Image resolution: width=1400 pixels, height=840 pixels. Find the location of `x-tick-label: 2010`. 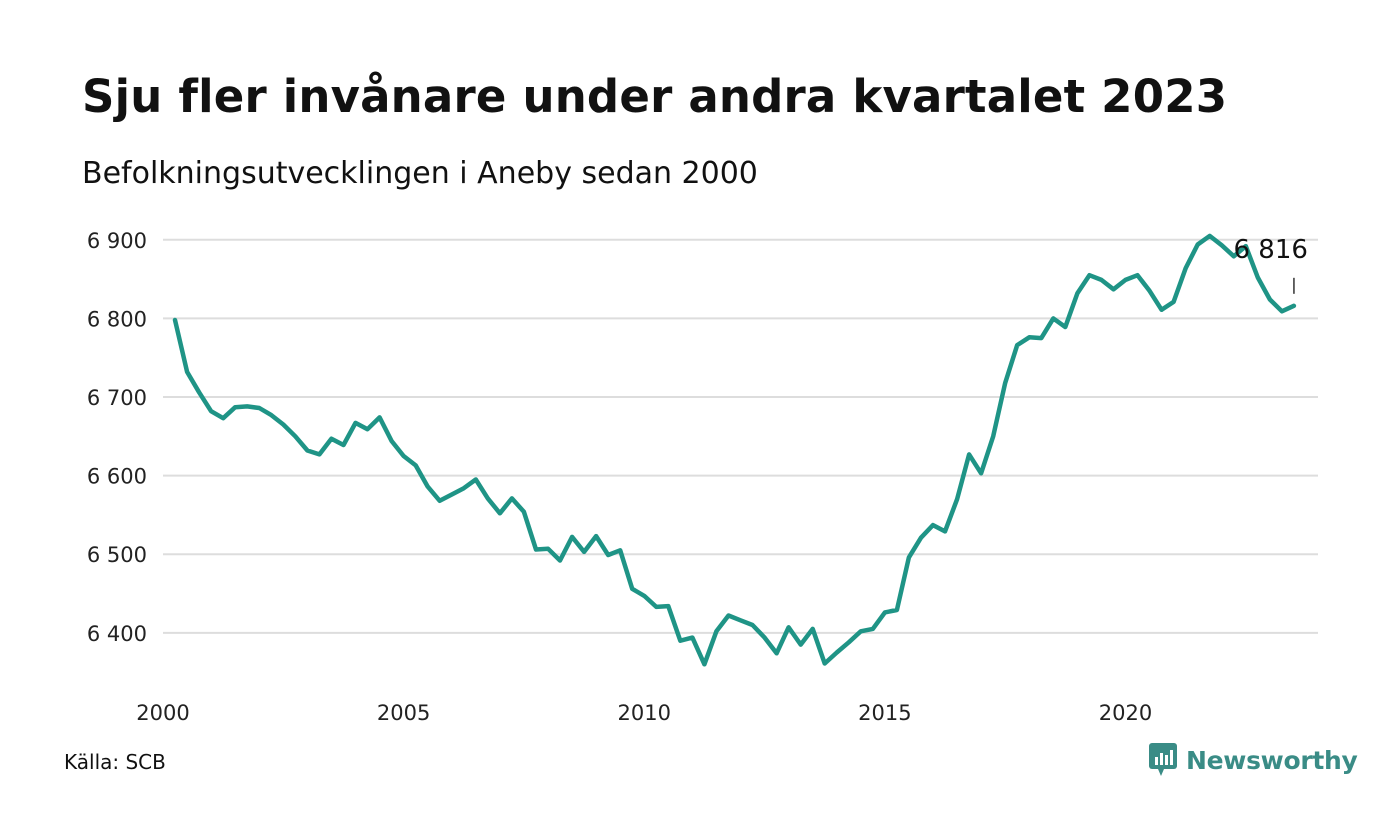

x-tick-label: 2010 is located at coordinates (644, 713).